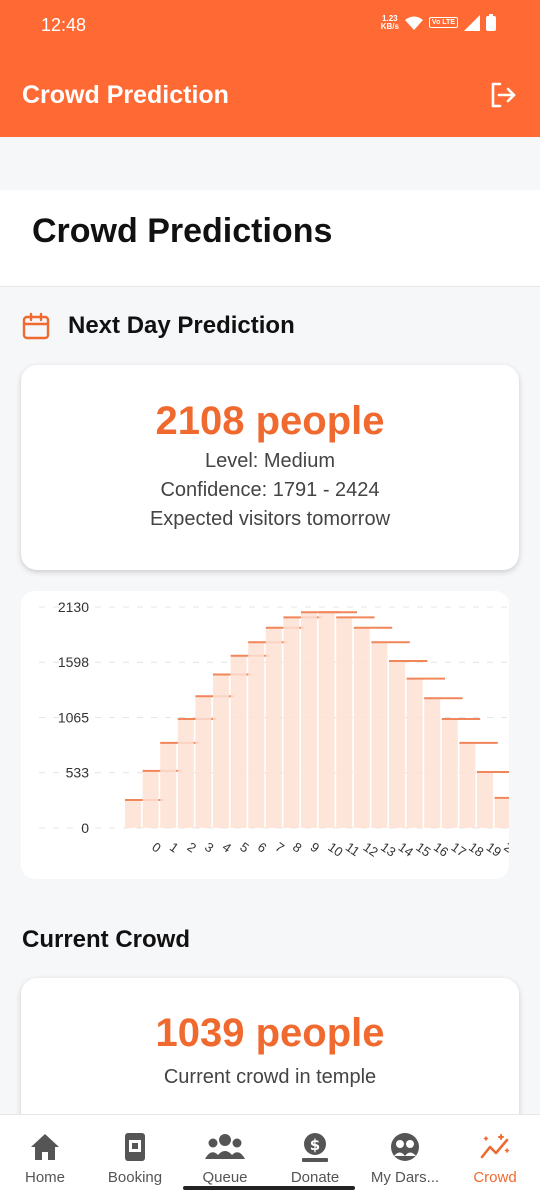  Describe the element at coordinates (182, 231) in the screenshot. I see `page-title: Crowd Predictions` at that location.